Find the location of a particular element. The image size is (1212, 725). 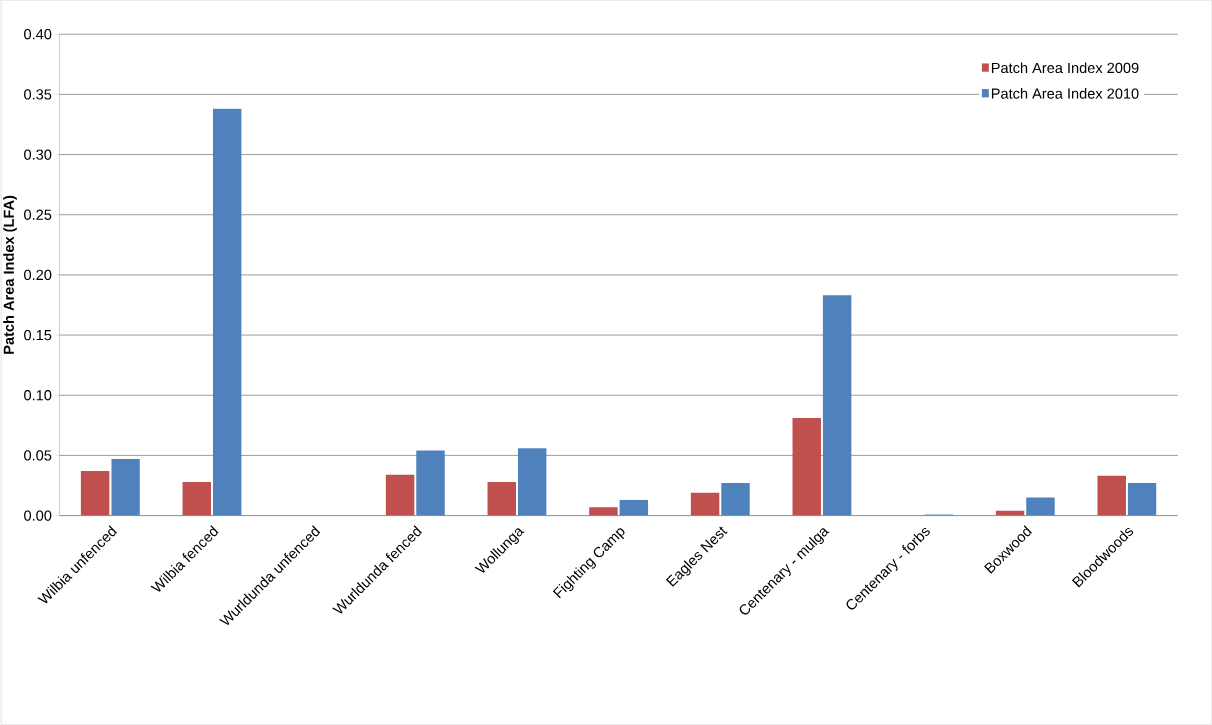

y-axis-title: Patch Area Index (LFA) is located at coordinates (10, 274).